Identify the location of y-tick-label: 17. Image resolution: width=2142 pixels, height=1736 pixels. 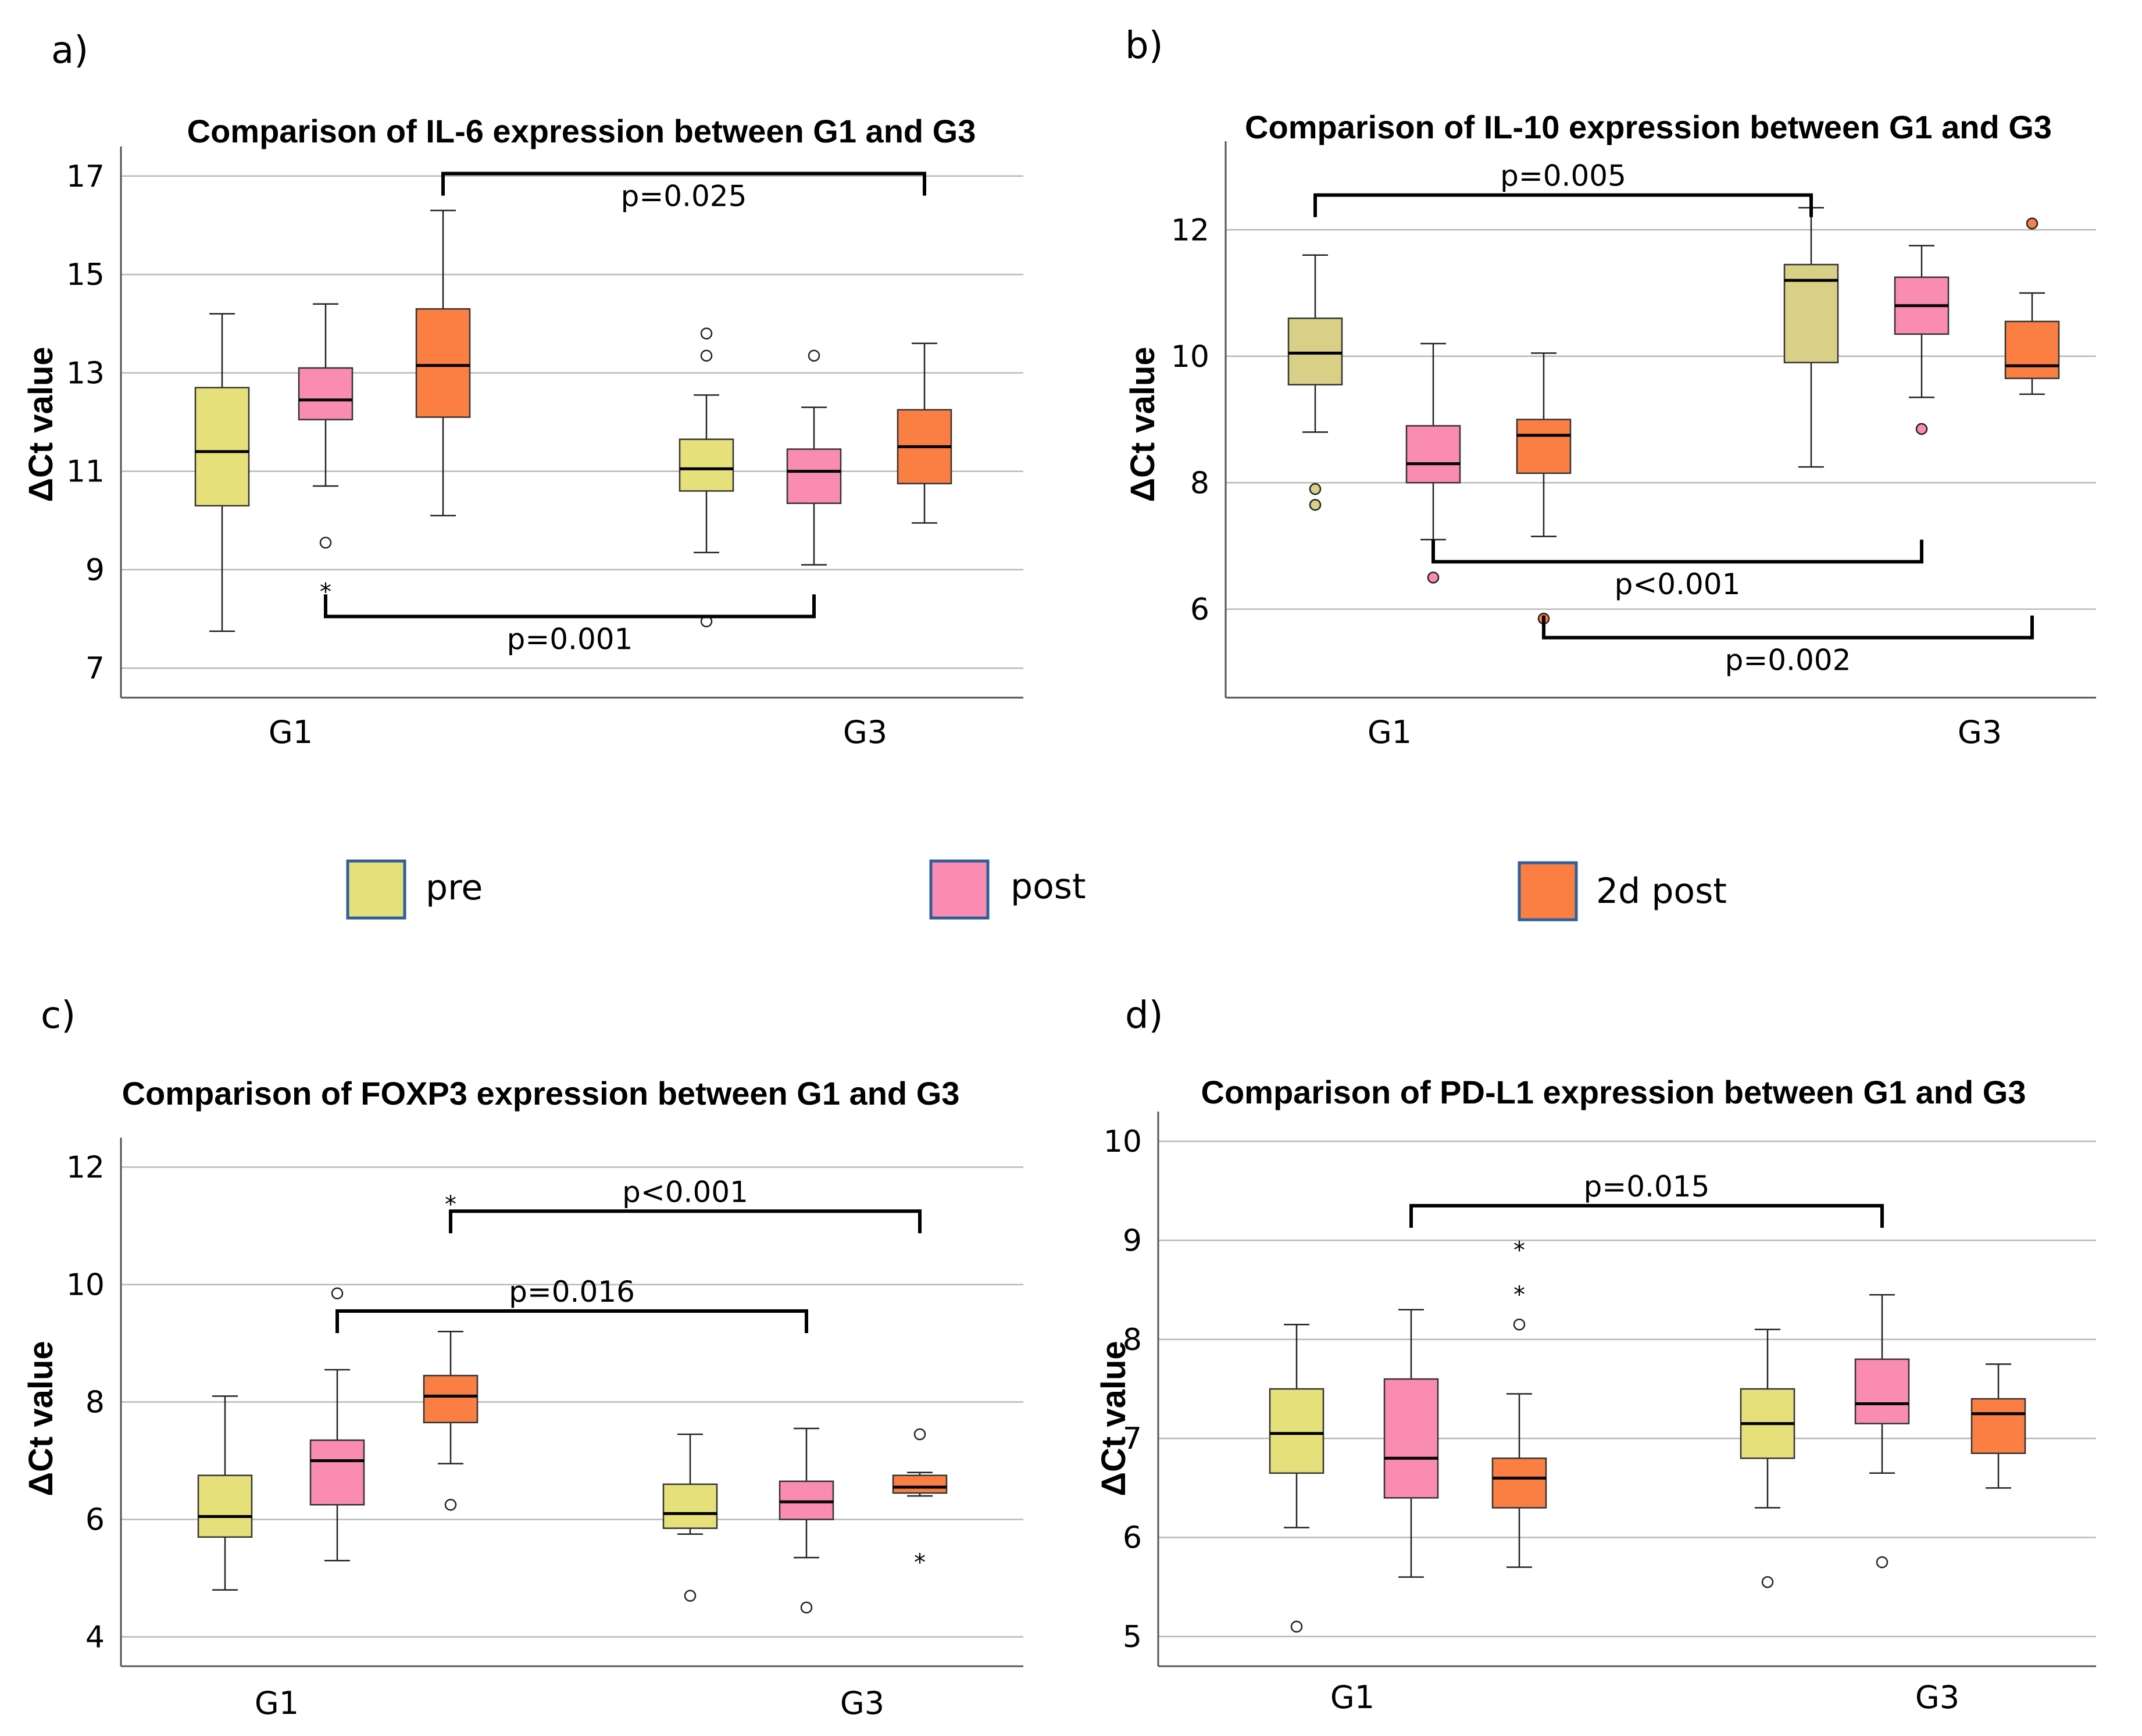
(86, 176).